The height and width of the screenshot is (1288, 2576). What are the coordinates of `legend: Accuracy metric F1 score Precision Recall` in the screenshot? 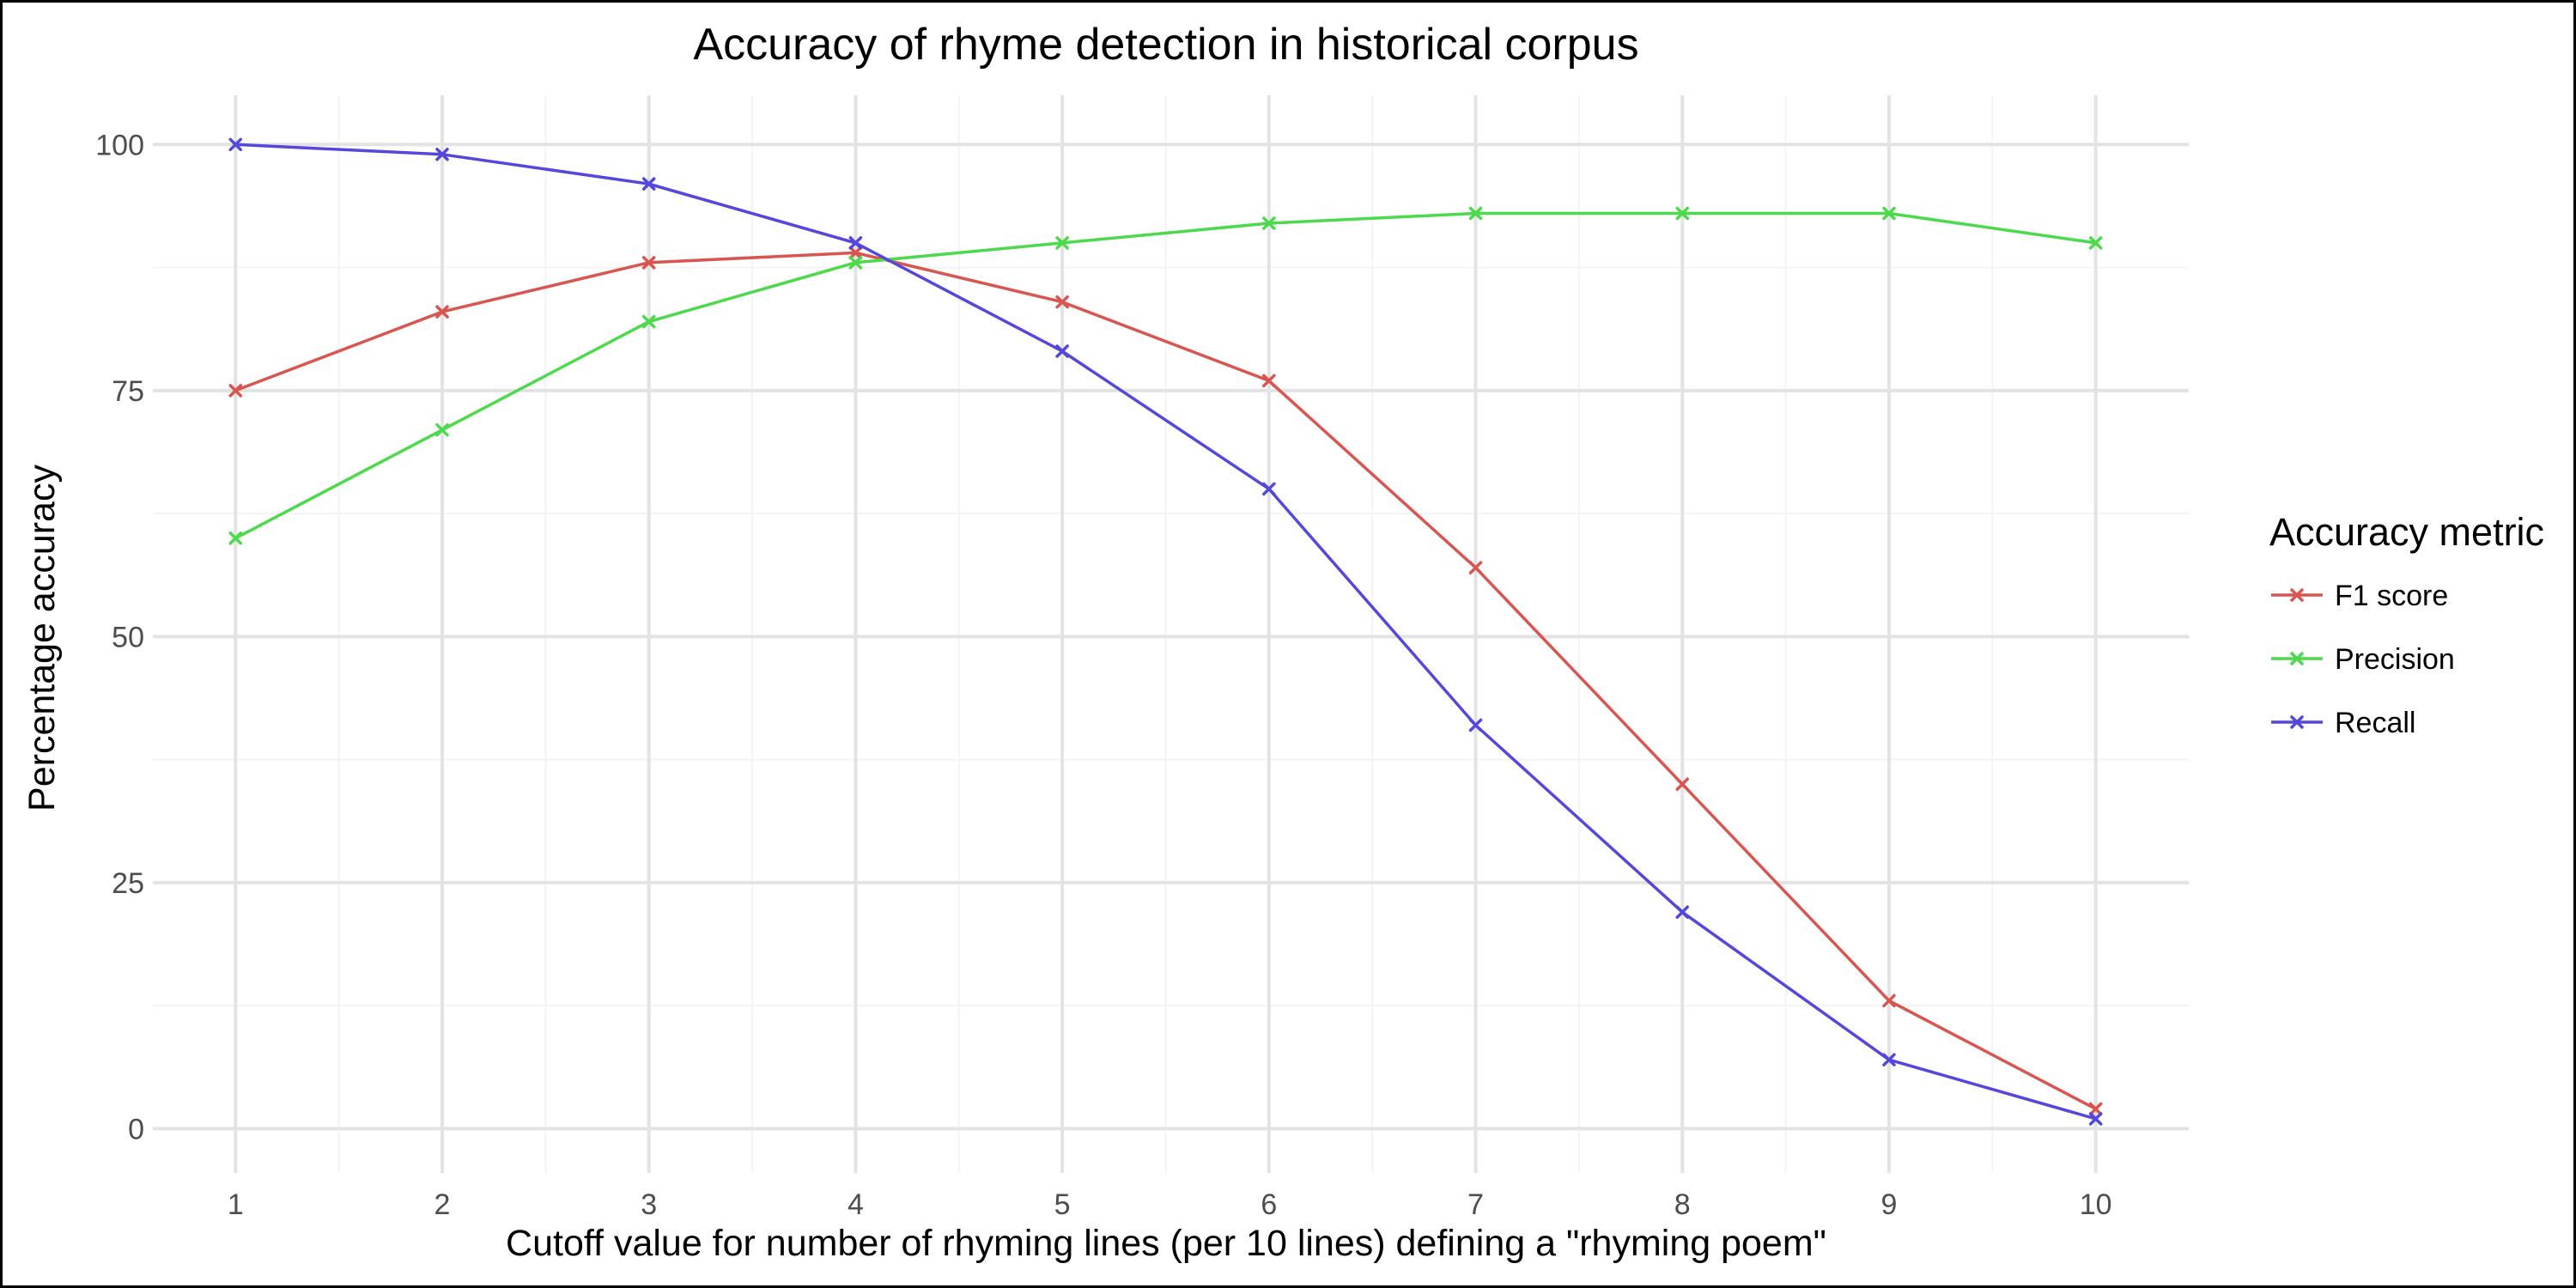 It's located at (2406, 625).